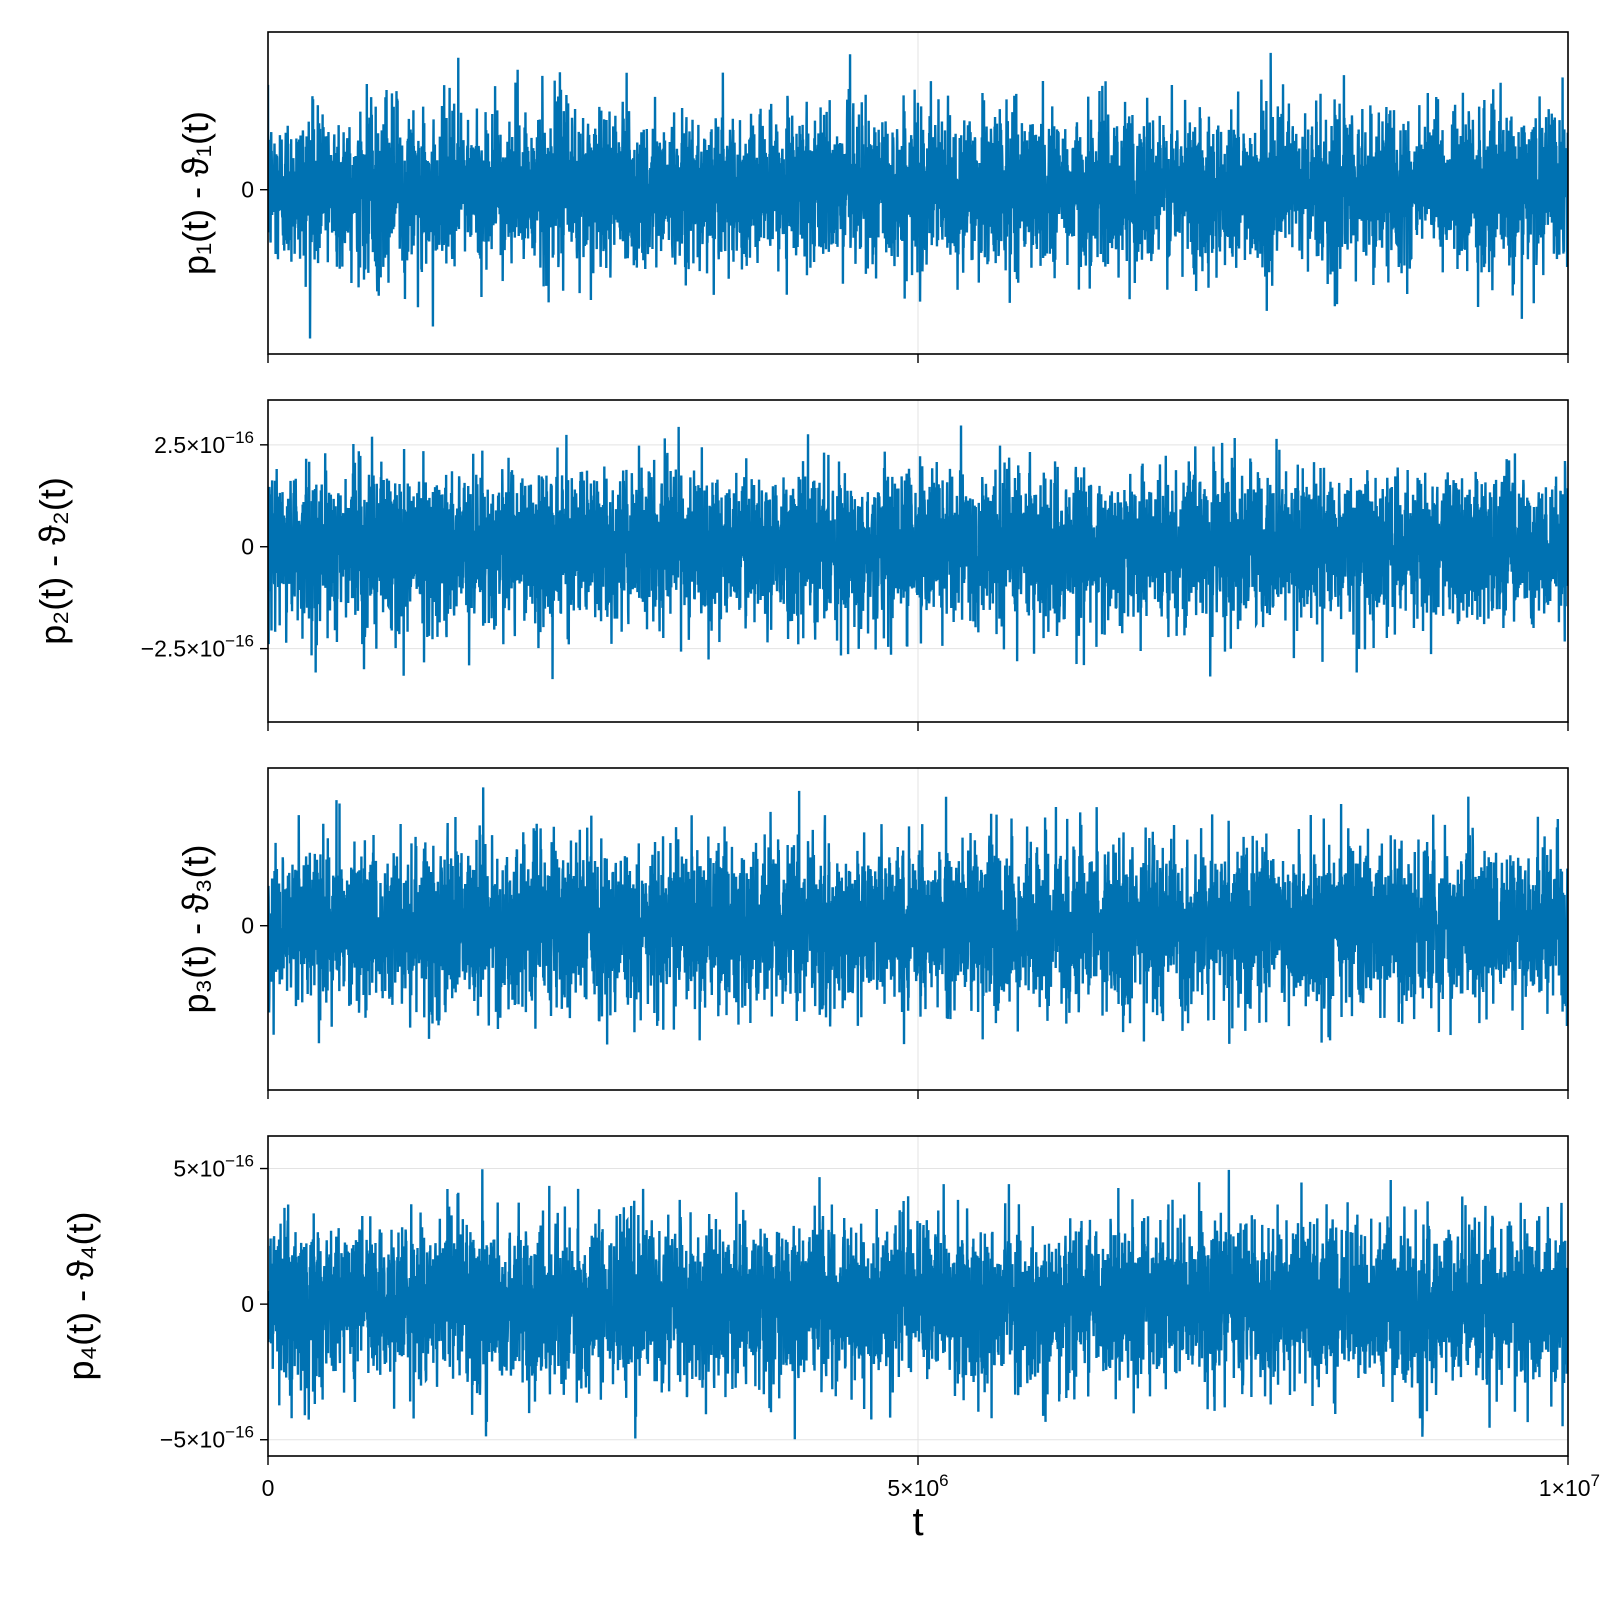 This screenshot has width=1600, height=1600. I want to click on x-axis-label: t, so click(917, 1522).